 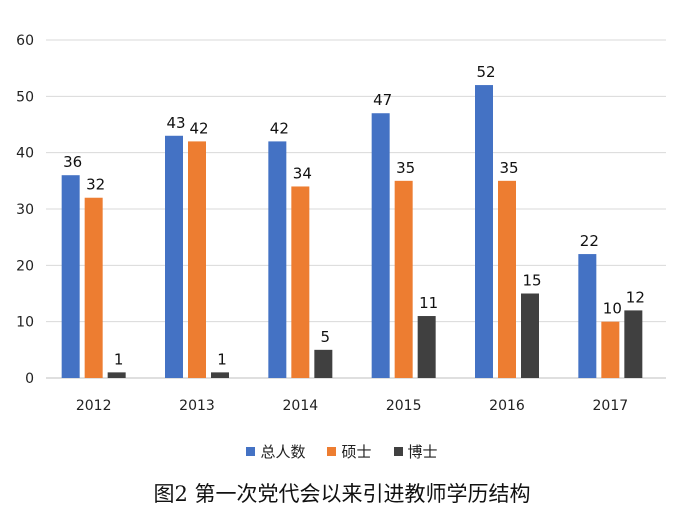 What do you see at coordinates (95, 185) in the screenshot?
I see `data-label: 32` at bounding box center [95, 185].